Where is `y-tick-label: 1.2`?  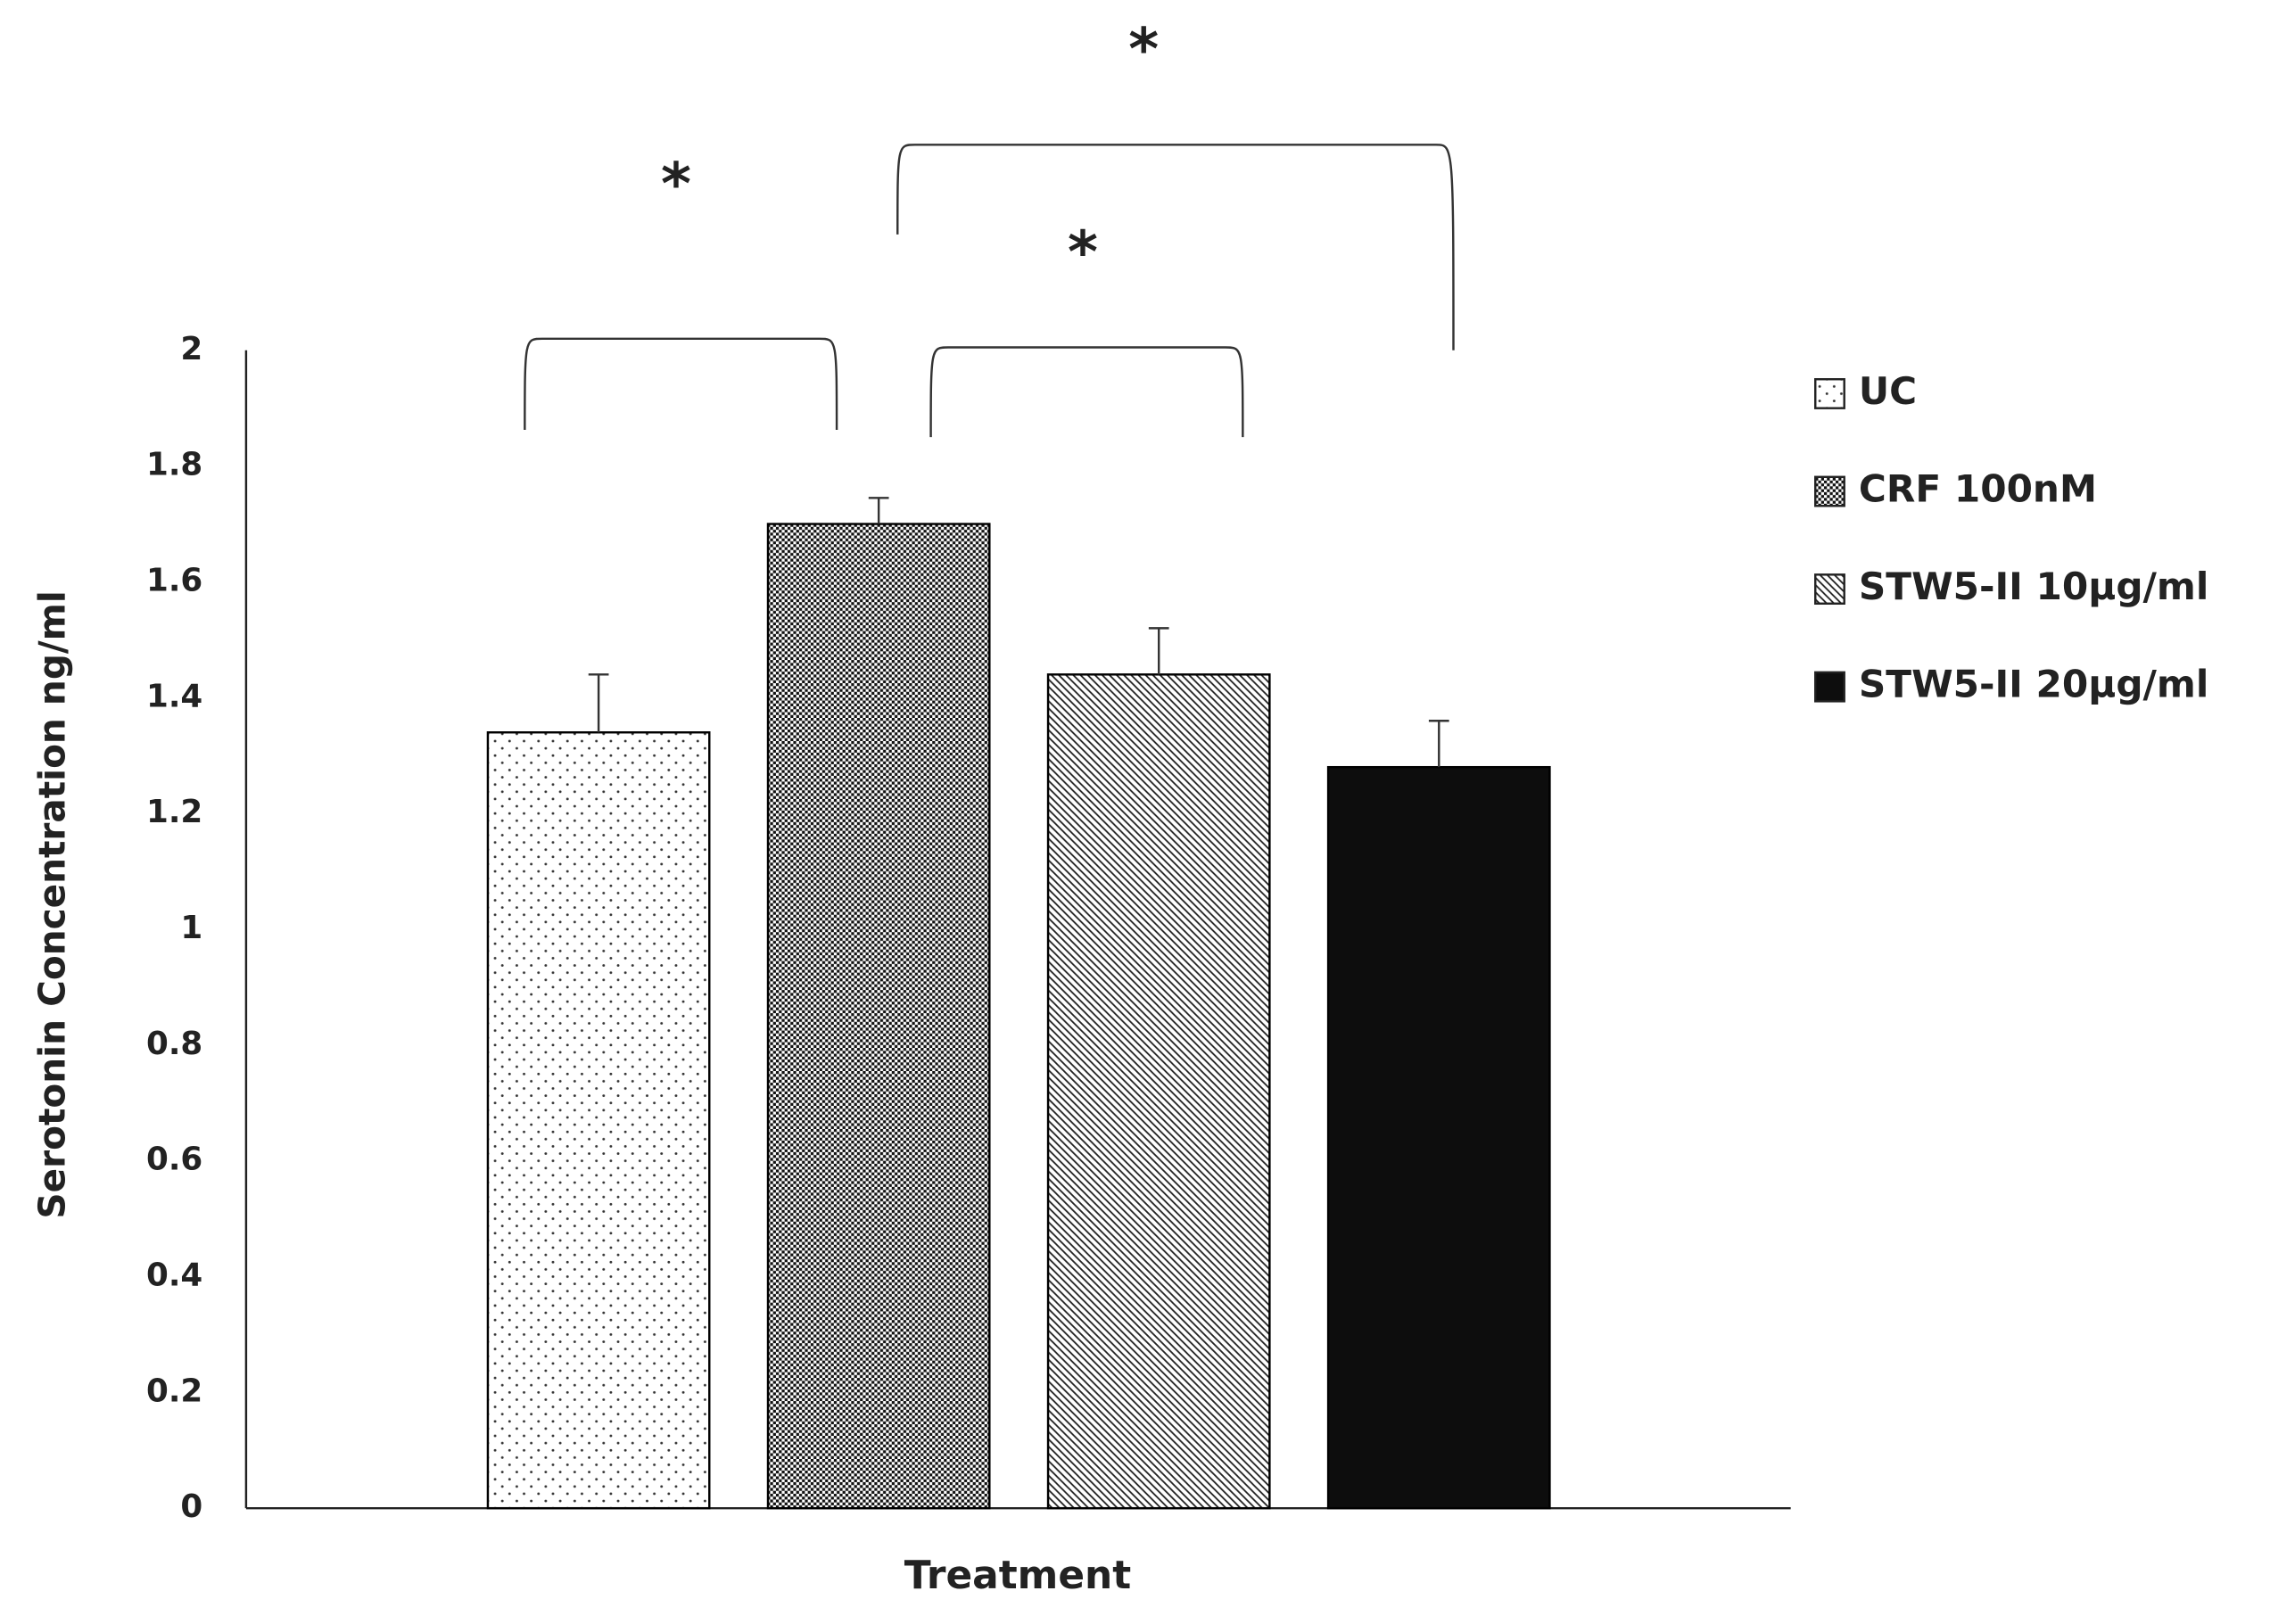 y-tick-label: 1.2 is located at coordinates (174, 812).